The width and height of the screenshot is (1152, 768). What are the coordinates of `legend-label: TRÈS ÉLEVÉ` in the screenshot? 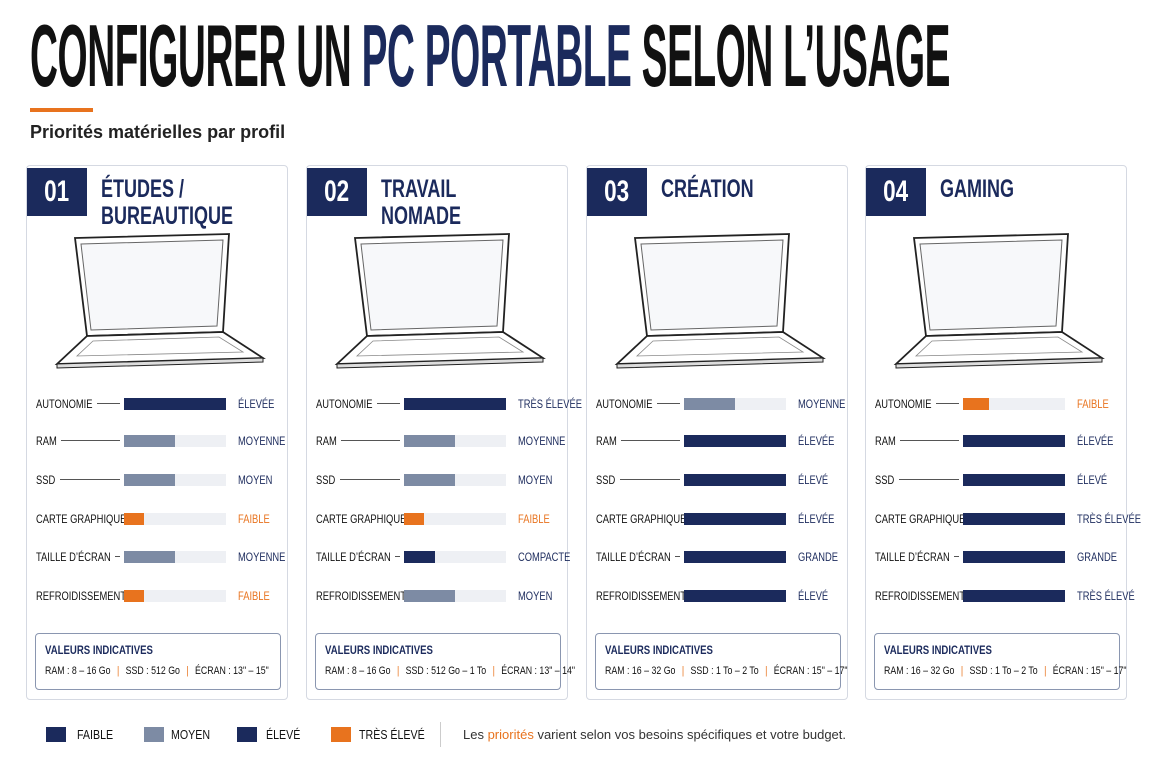 It's located at (392, 734).